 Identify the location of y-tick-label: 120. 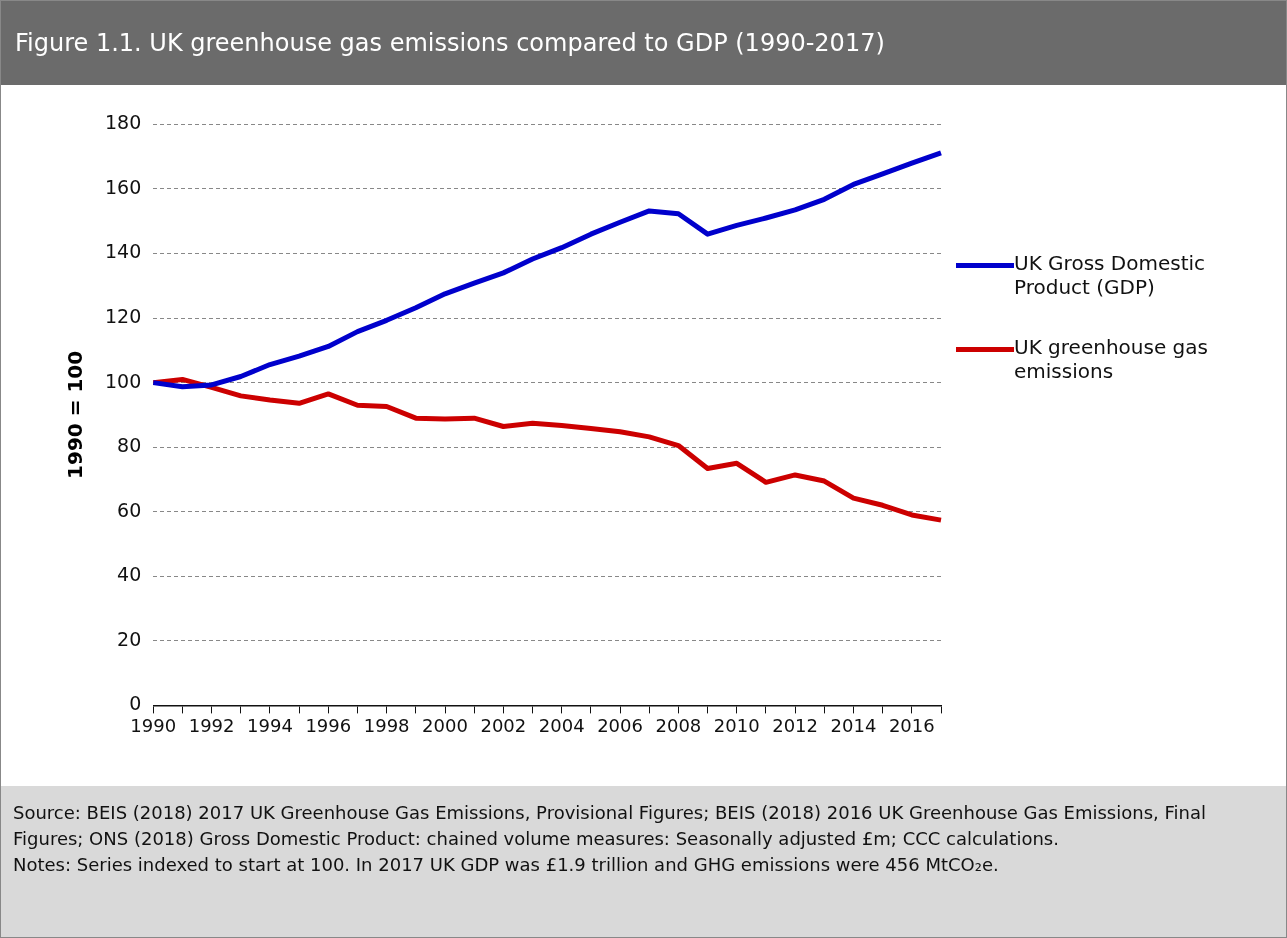
(123, 316).